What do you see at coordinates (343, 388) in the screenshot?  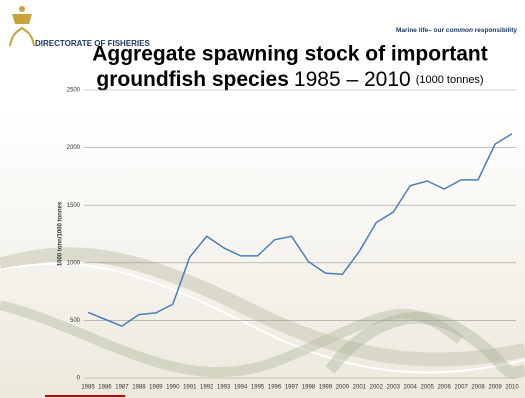 I see `x-tick-label: 2000` at bounding box center [343, 388].